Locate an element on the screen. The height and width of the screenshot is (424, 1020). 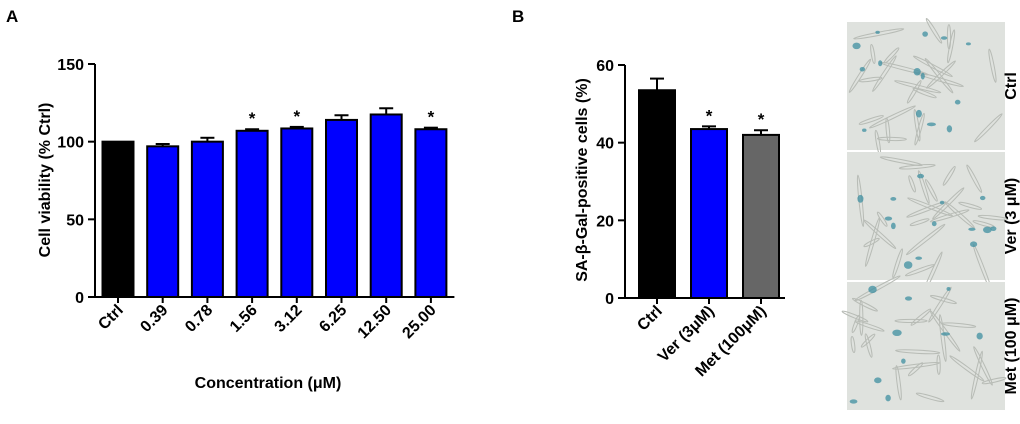
chart-a-y-axis-label: Cell viability (% Ctrl) is located at coordinates (45, 180).